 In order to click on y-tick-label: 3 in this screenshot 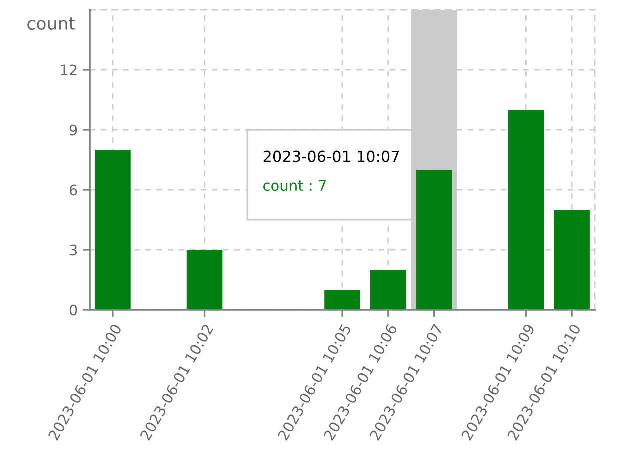, I will do `click(74, 250)`.